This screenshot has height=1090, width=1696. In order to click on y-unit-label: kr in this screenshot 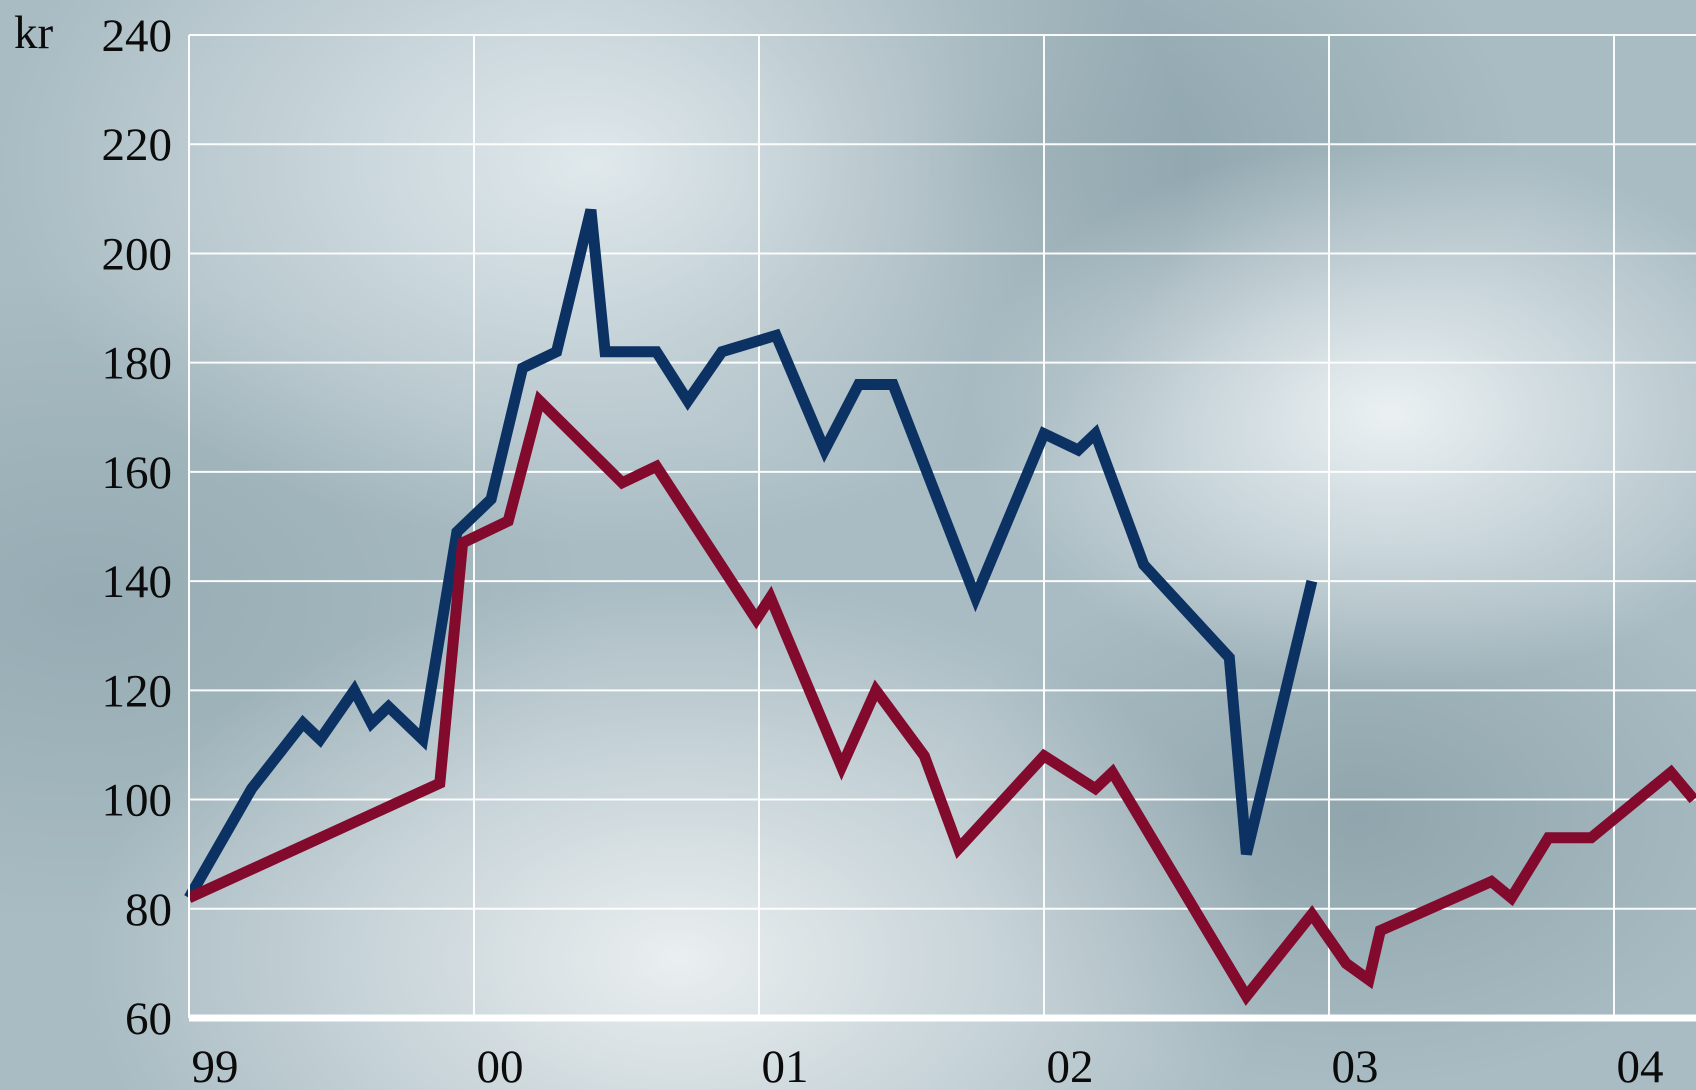, I will do `click(34, 33)`.